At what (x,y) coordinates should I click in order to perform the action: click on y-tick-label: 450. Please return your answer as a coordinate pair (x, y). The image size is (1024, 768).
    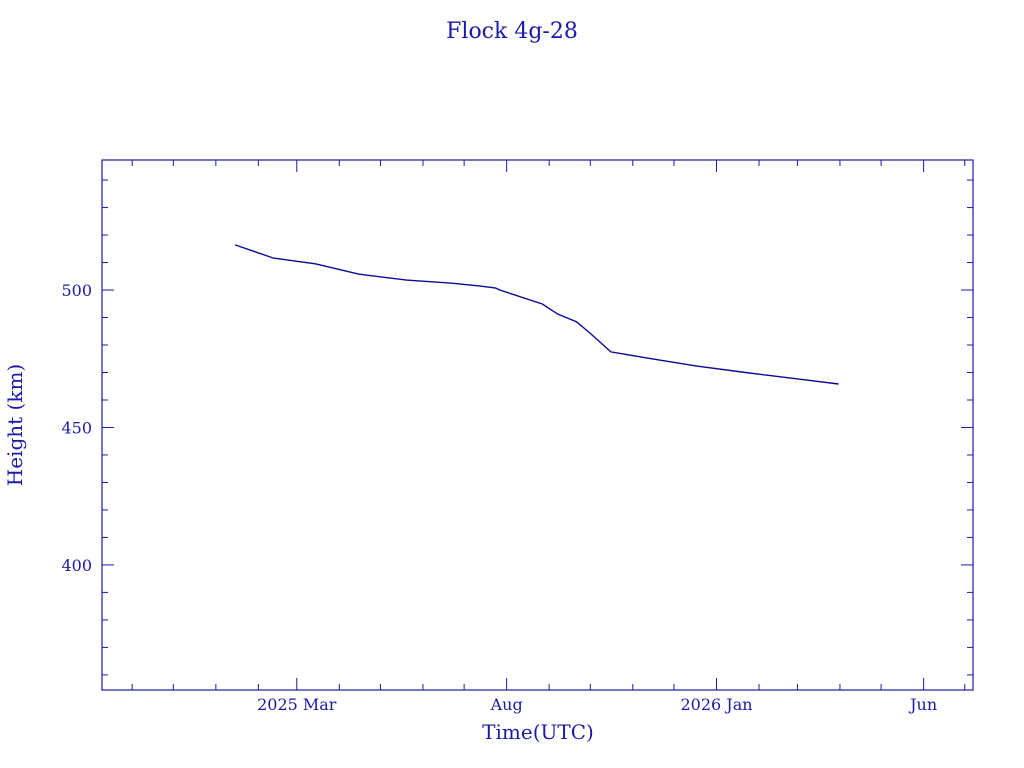
    Looking at the image, I should click on (76, 427).